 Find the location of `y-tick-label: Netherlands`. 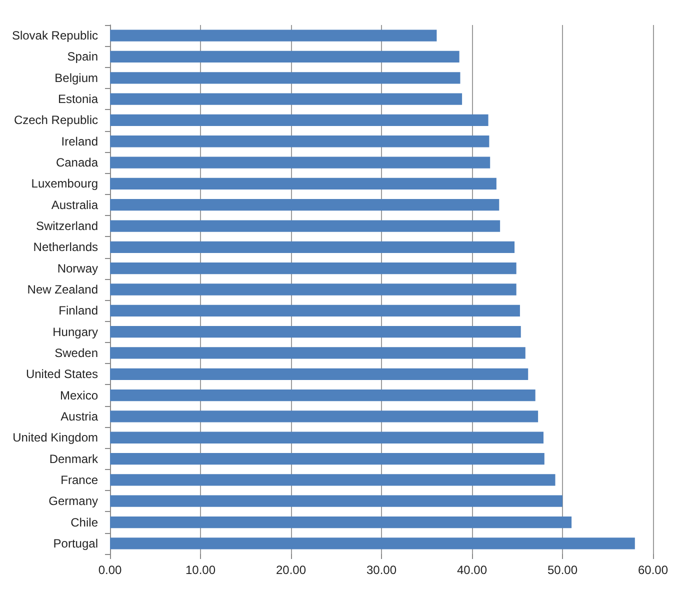

y-tick-label: Netherlands is located at coordinates (65, 247).